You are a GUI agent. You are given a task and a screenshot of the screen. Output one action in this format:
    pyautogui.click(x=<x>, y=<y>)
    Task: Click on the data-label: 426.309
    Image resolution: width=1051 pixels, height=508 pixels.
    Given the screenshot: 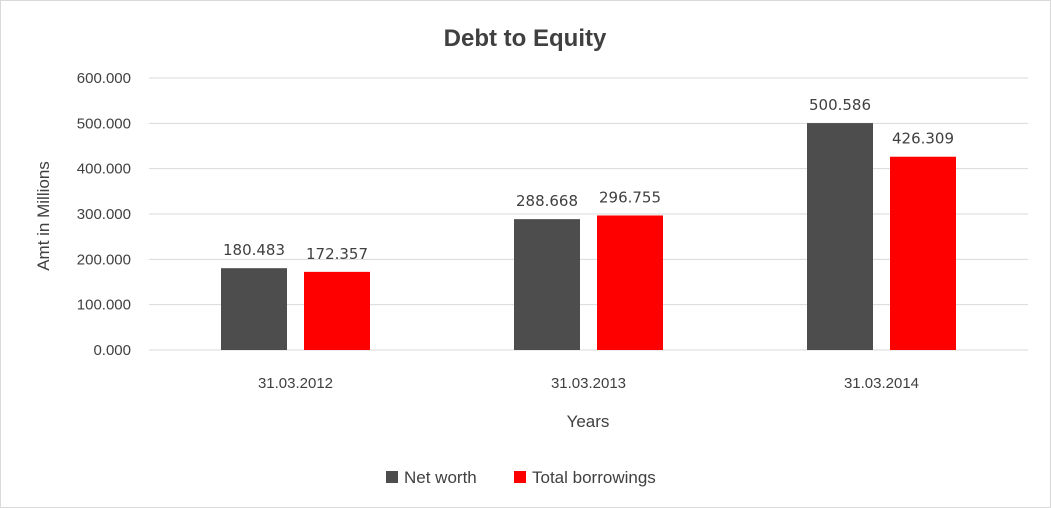 What is the action you would take?
    pyautogui.click(x=923, y=139)
    